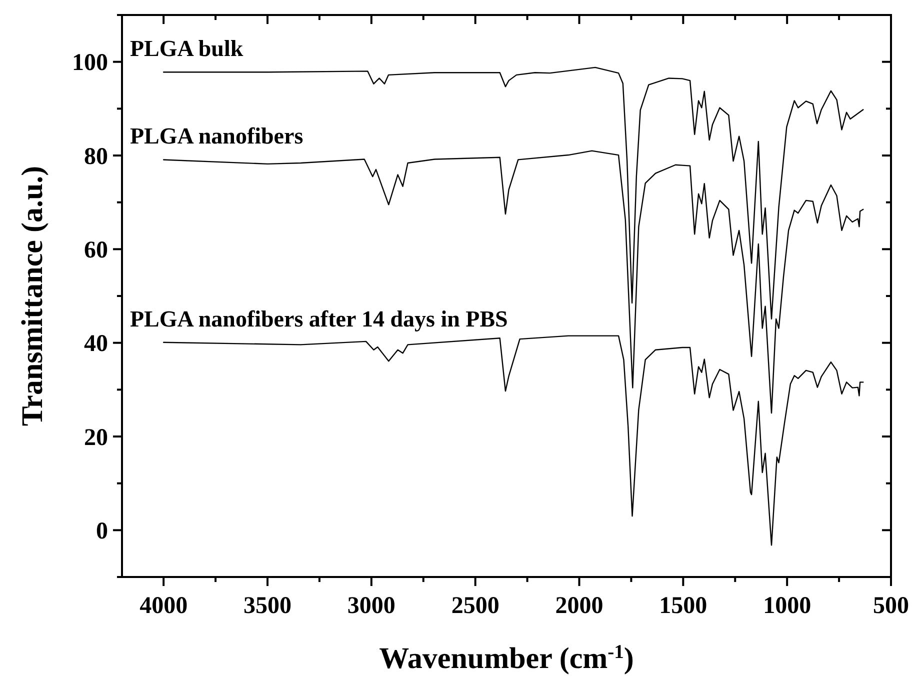 The height and width of the screenshot is (688, 917). What do you see at coordinates (579, 606) in the screenshot?
I see `x-tick-label: 2000` at bounding box center [579, 606].